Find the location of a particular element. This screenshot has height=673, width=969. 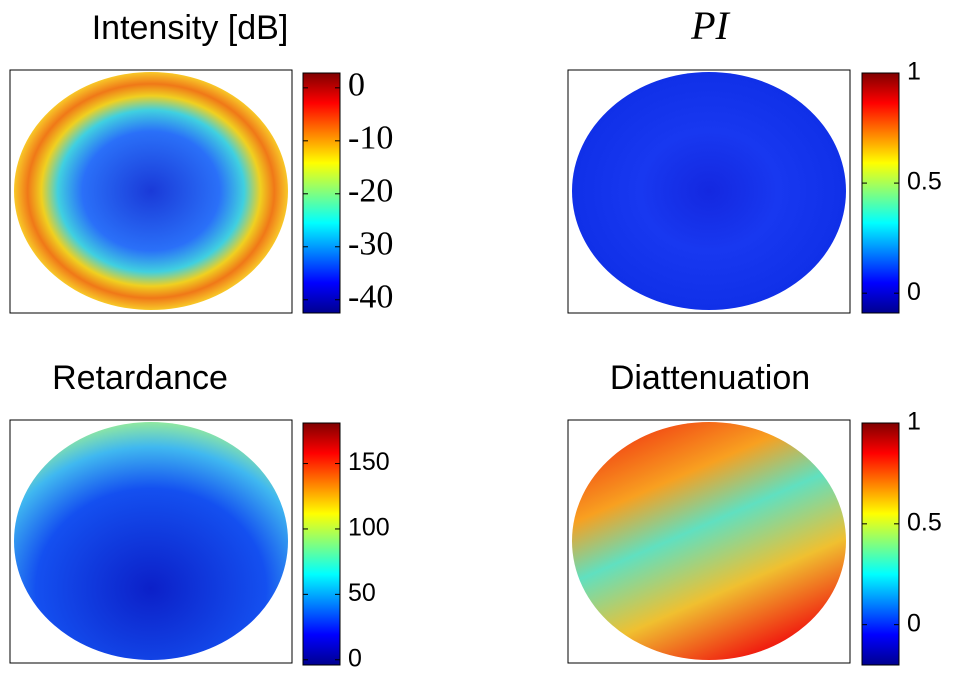

panel-title: Retardance is located at coordinates (140, 378).